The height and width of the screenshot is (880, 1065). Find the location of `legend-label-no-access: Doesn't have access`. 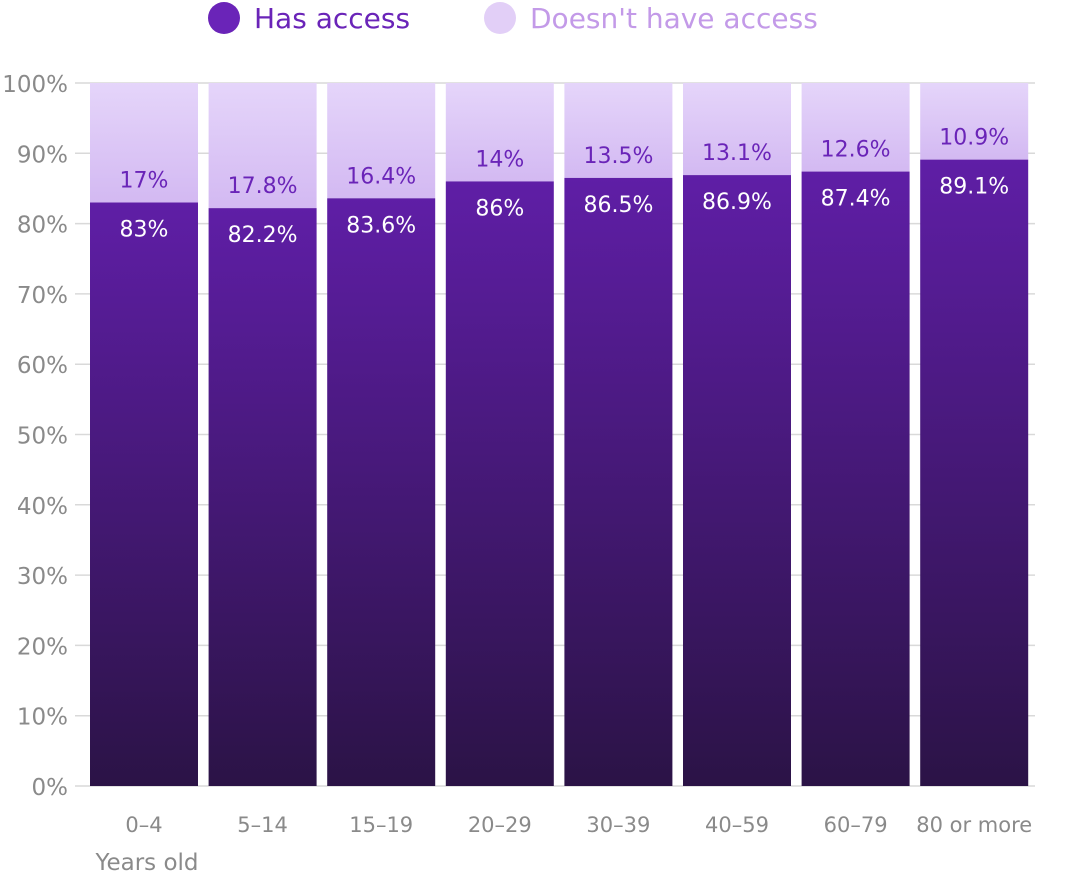

legend-label-no-access: Doesn't have access is located at coordinates (674, 18).